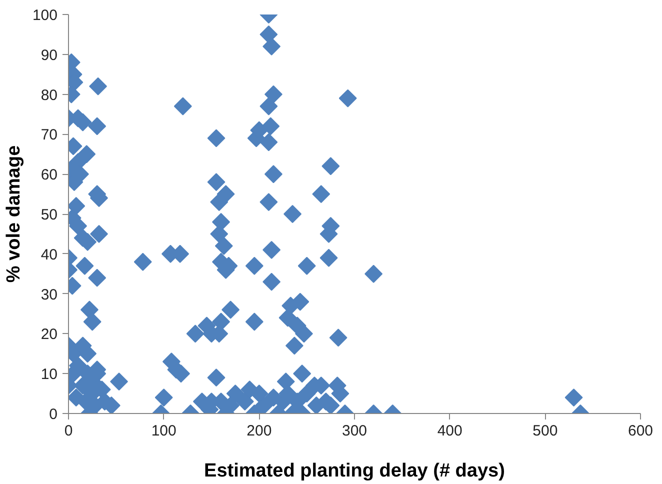 The height and width of the screenshot is (484, 662). What do you see at coordinates (449, 431) in the screenshot?
I see `x-tick-label: 400` at bounding box center [449, 431].